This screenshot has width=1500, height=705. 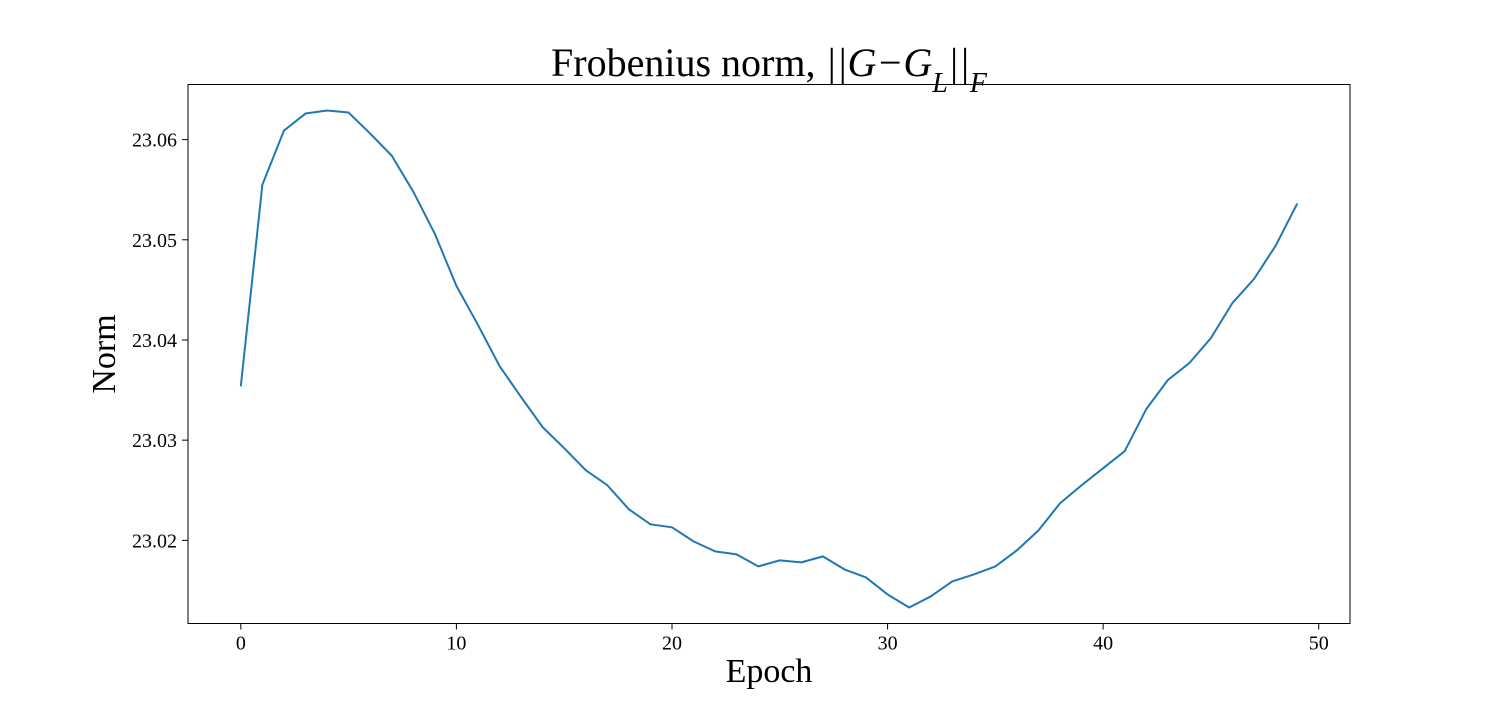 I want to click on y-tick-label: 23.02, so click(x=154, y=541).